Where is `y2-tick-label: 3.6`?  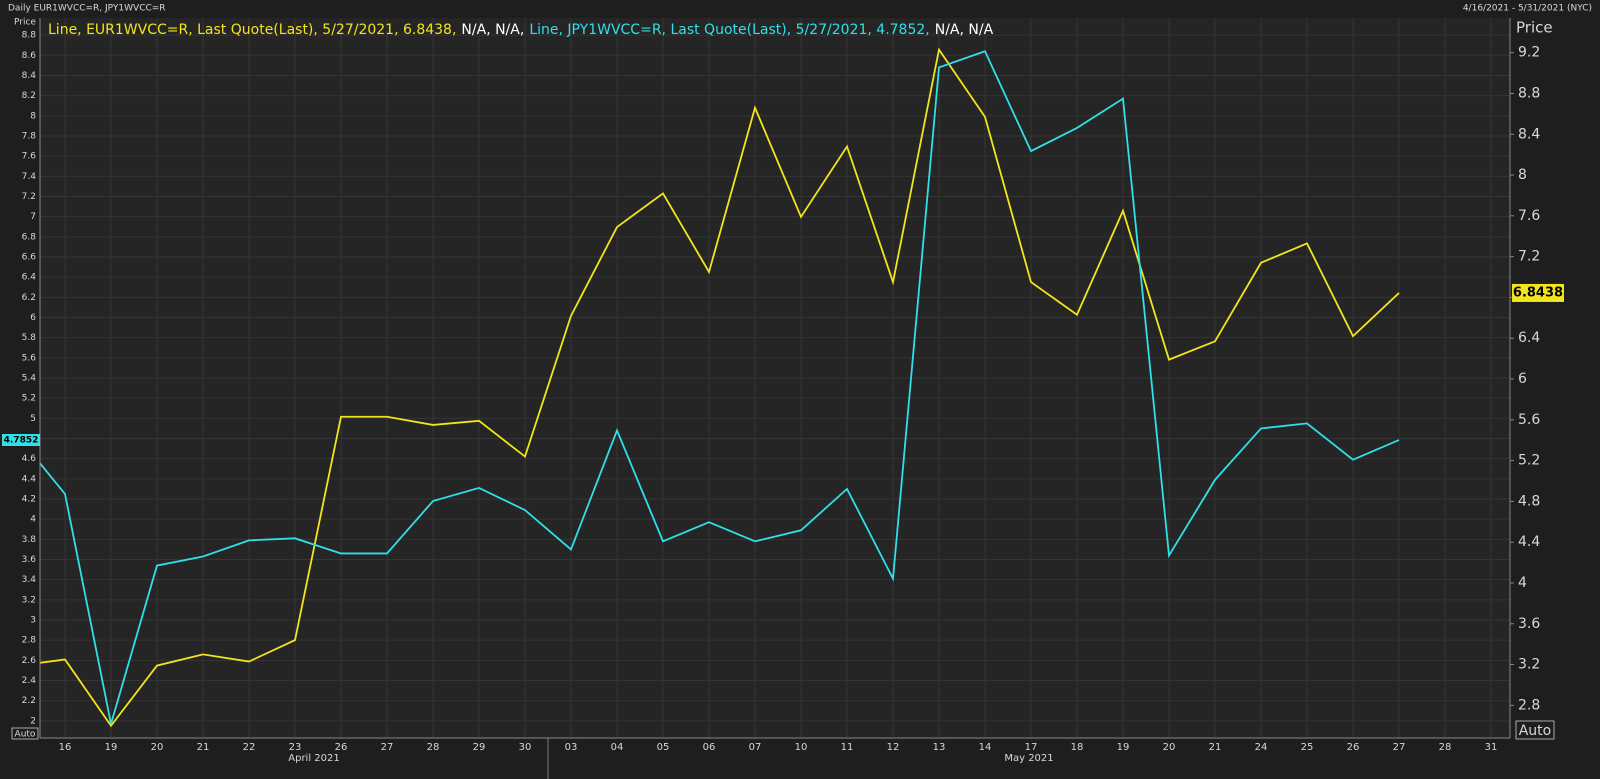 y2-tick-label: 3.6 is located at coordinates (1529, 624).